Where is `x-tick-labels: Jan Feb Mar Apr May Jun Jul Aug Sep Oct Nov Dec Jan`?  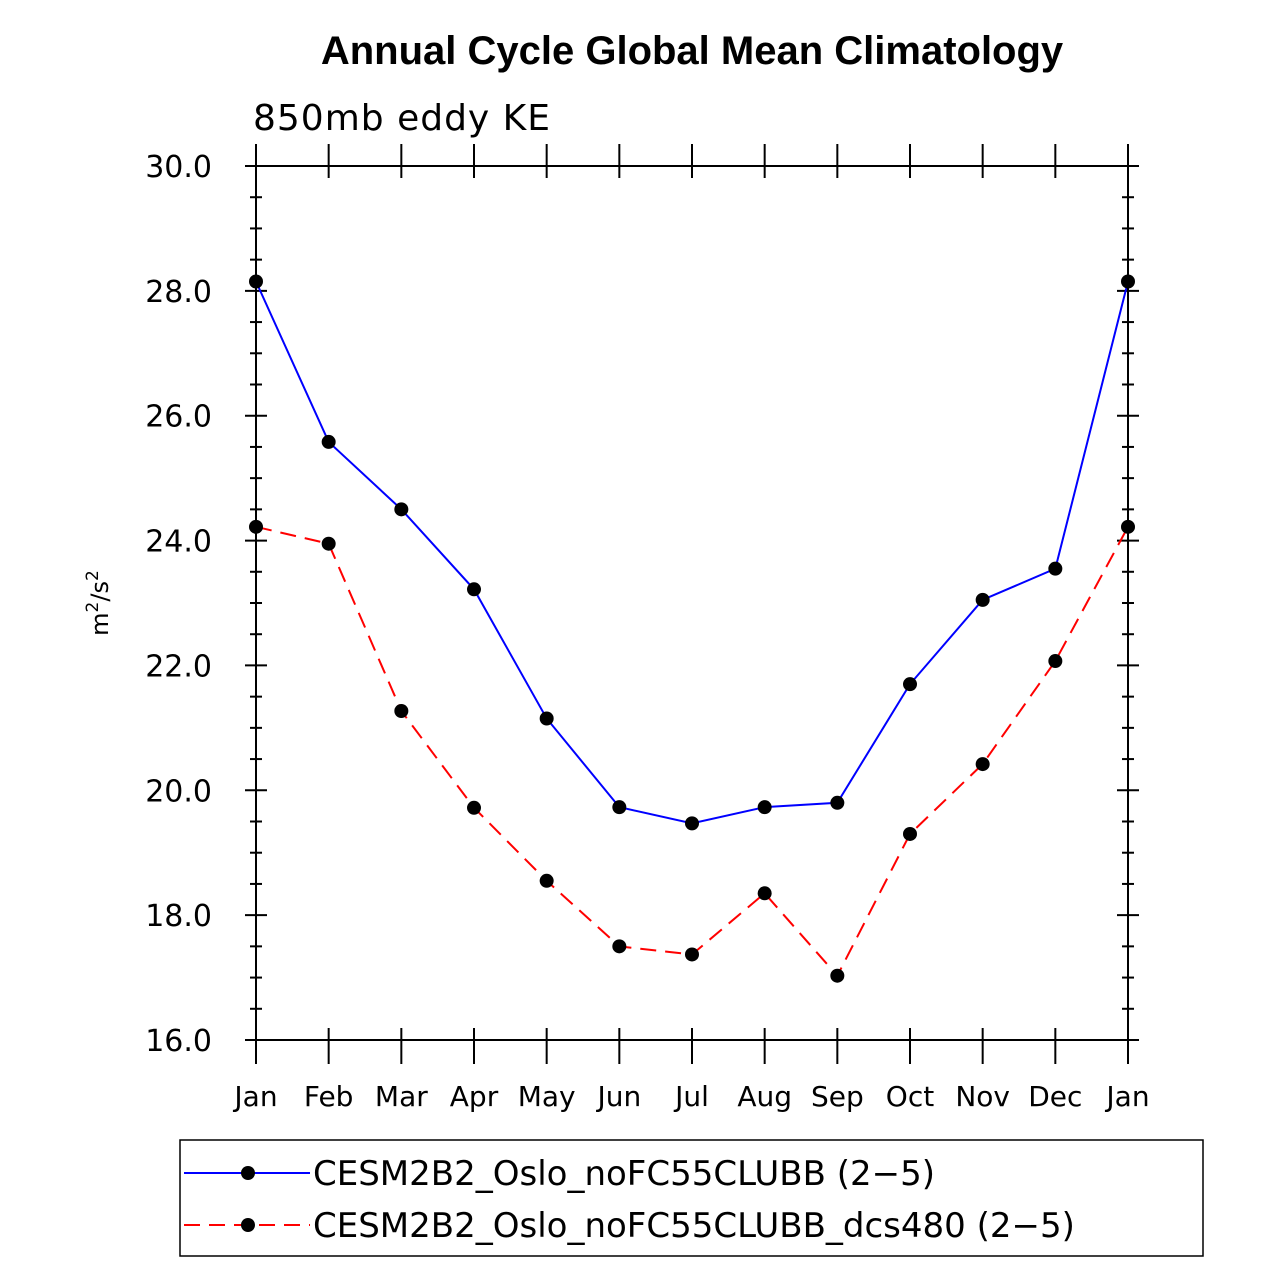
x-tick-labels: Jan Feb Mar Apr May Jun Jul Aug Sep Oct Nov Dec Jan is located at coordinates (690, 1096).